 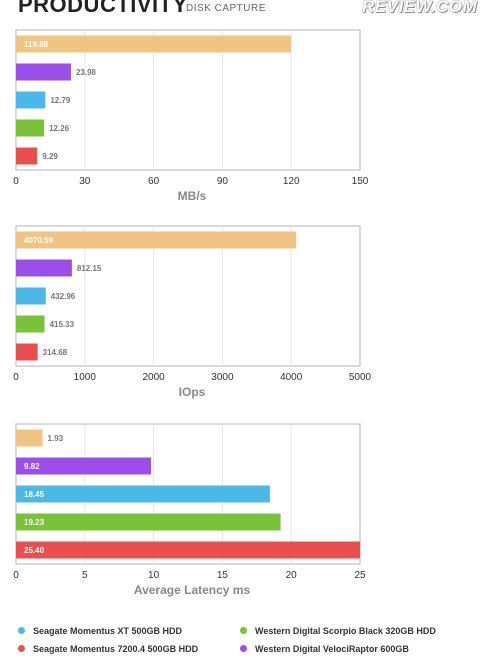 What do you see at coordinates (55, 352) in the screenshot?
I see `bar-value-label: 314.68` at bounding box center [55, 352].